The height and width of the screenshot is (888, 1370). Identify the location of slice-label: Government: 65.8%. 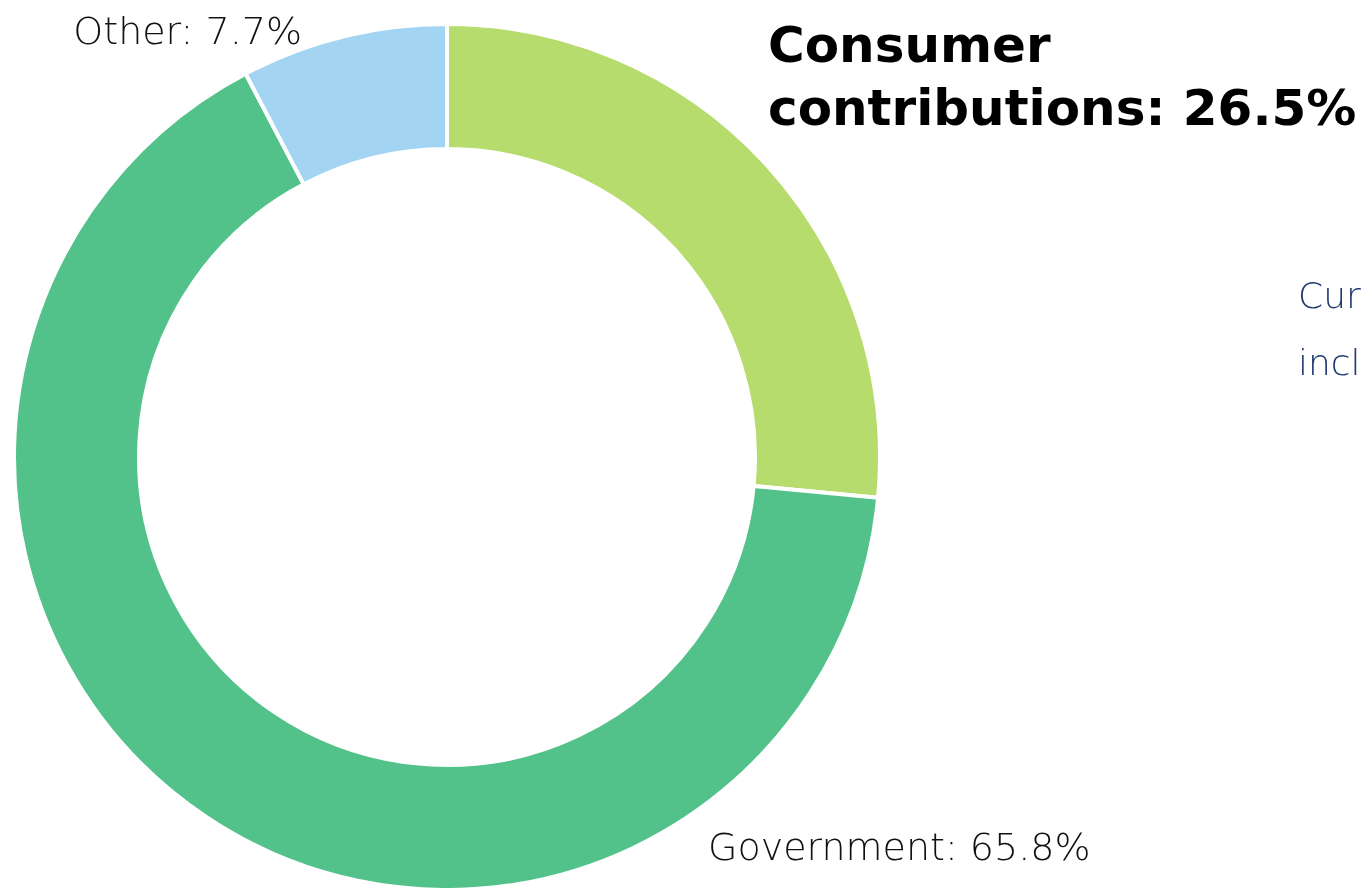
(899, 847).